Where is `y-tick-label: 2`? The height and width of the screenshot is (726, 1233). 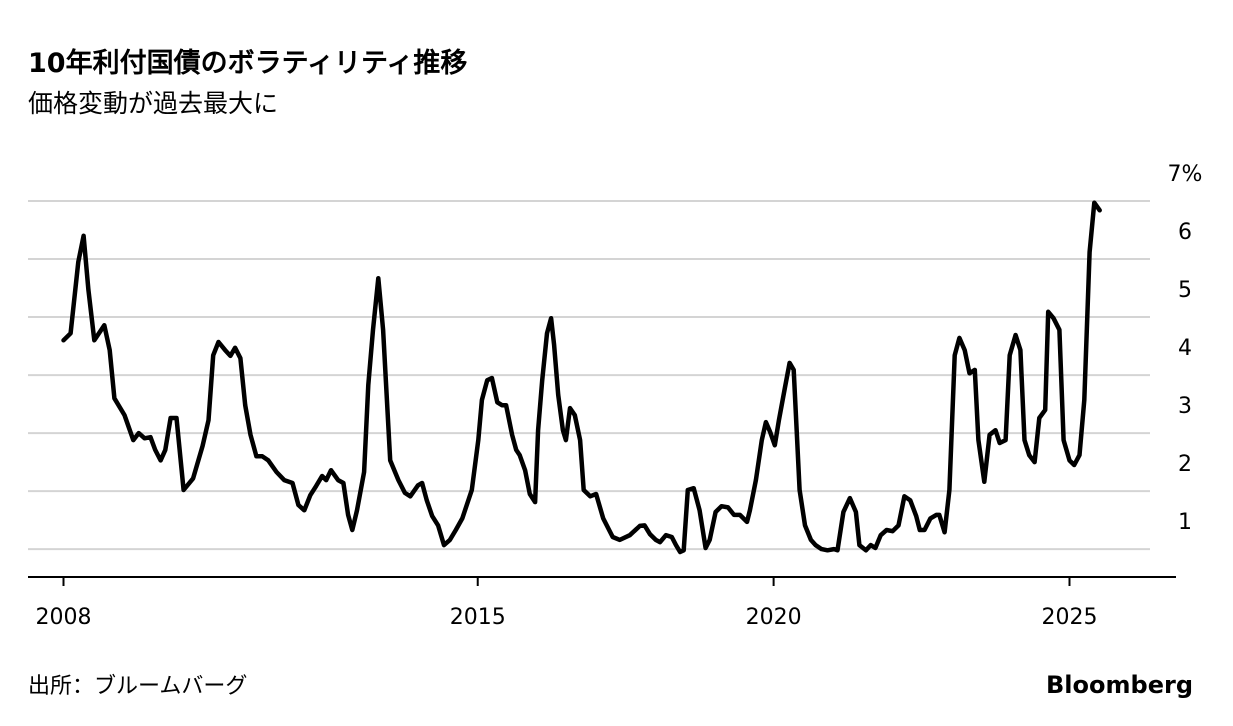 y-tick-label: 2 is located at coordinates (1185, 464).